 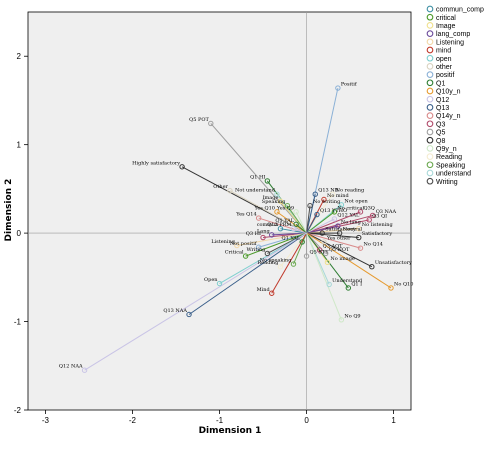 I want to click on point-label: No Q10, so click(x=403, y=284).